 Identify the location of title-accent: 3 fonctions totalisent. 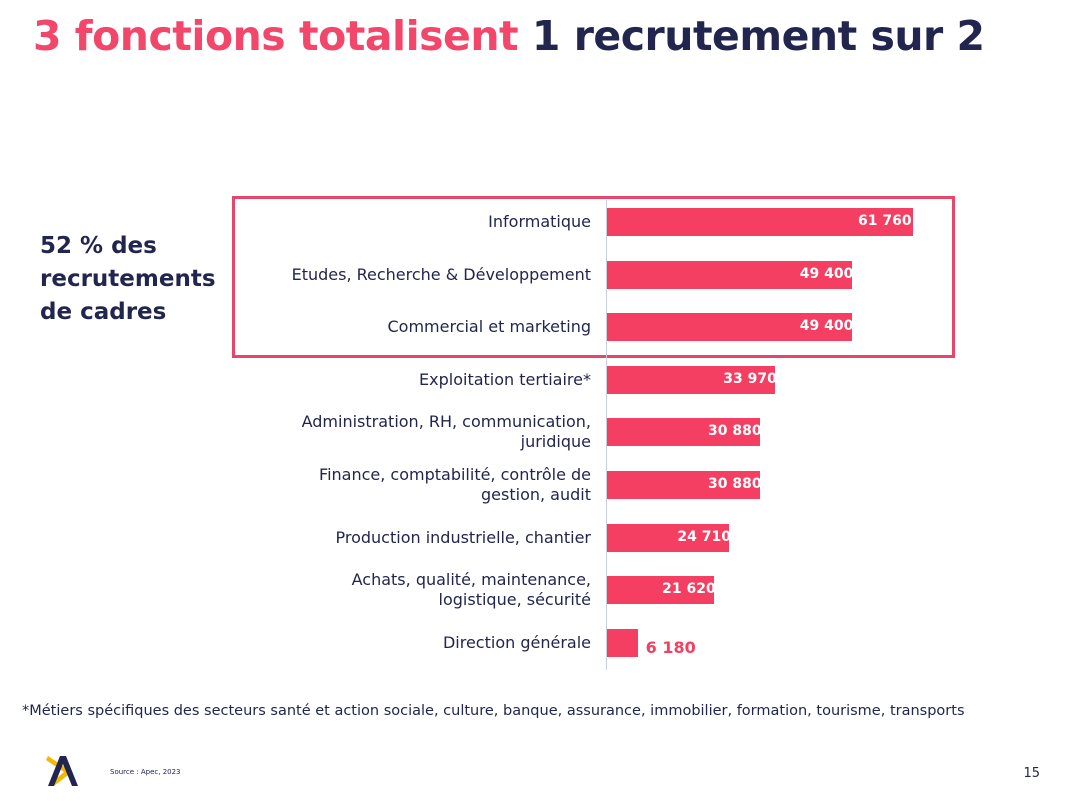
(276, 36).